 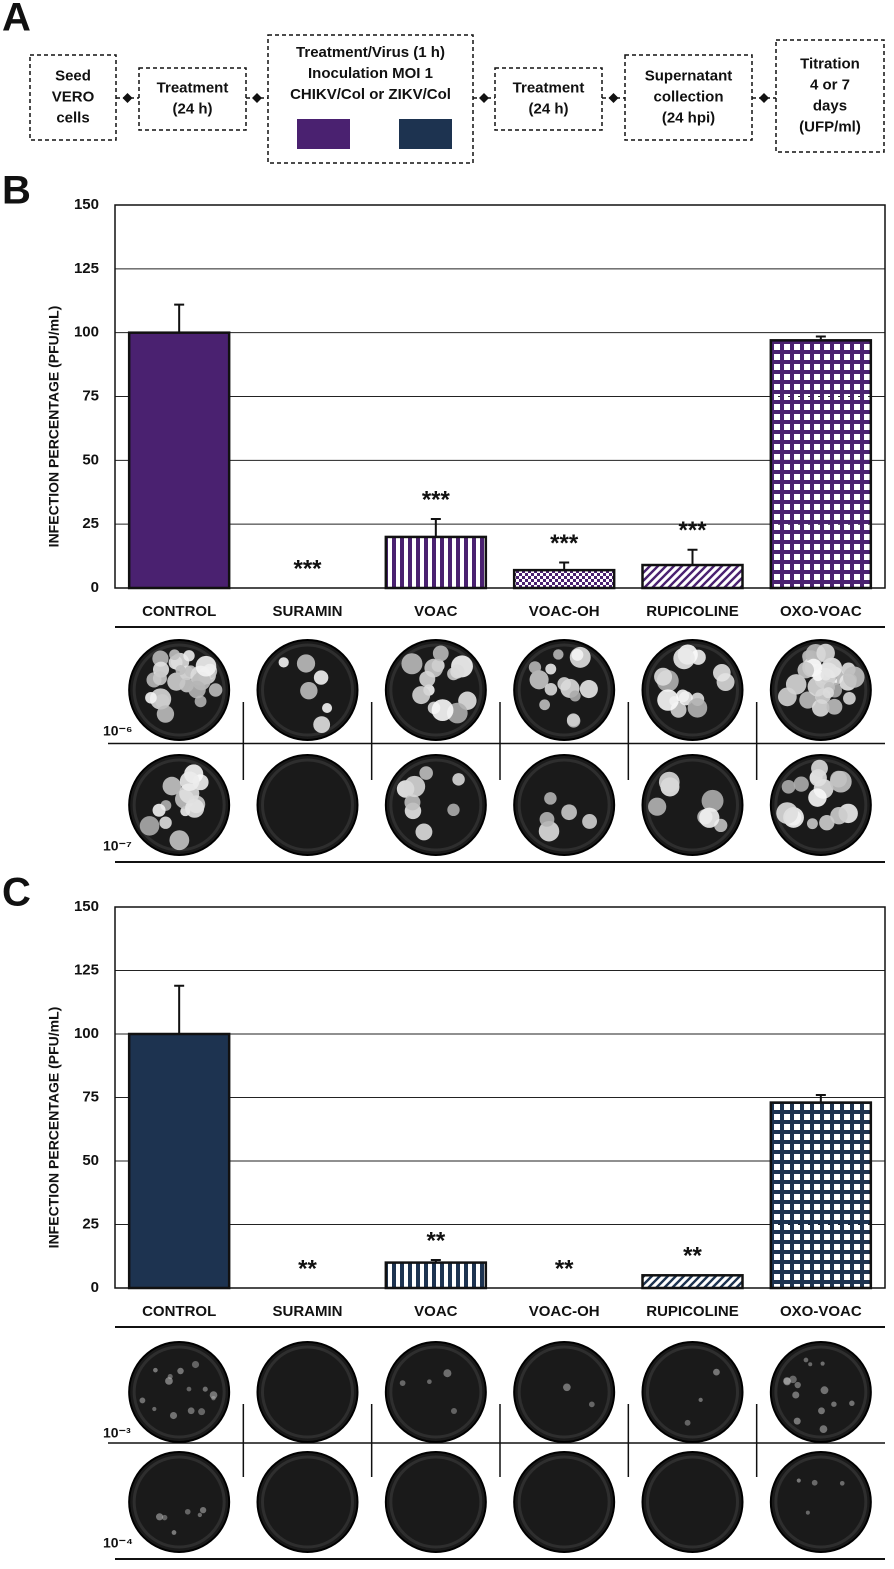 I want to click on panel-label: C, so click(x=16, y=893).